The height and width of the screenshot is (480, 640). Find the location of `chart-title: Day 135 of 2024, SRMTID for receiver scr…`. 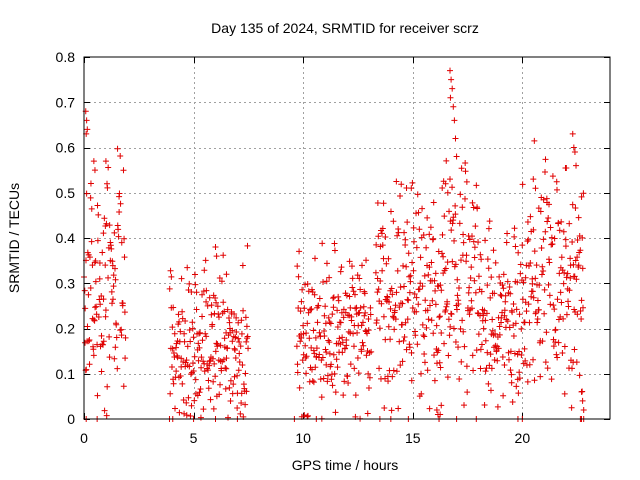

chart-title: Day 135 of 2024, SRMTID for receiver scr… is located at coordinates (345, 28).